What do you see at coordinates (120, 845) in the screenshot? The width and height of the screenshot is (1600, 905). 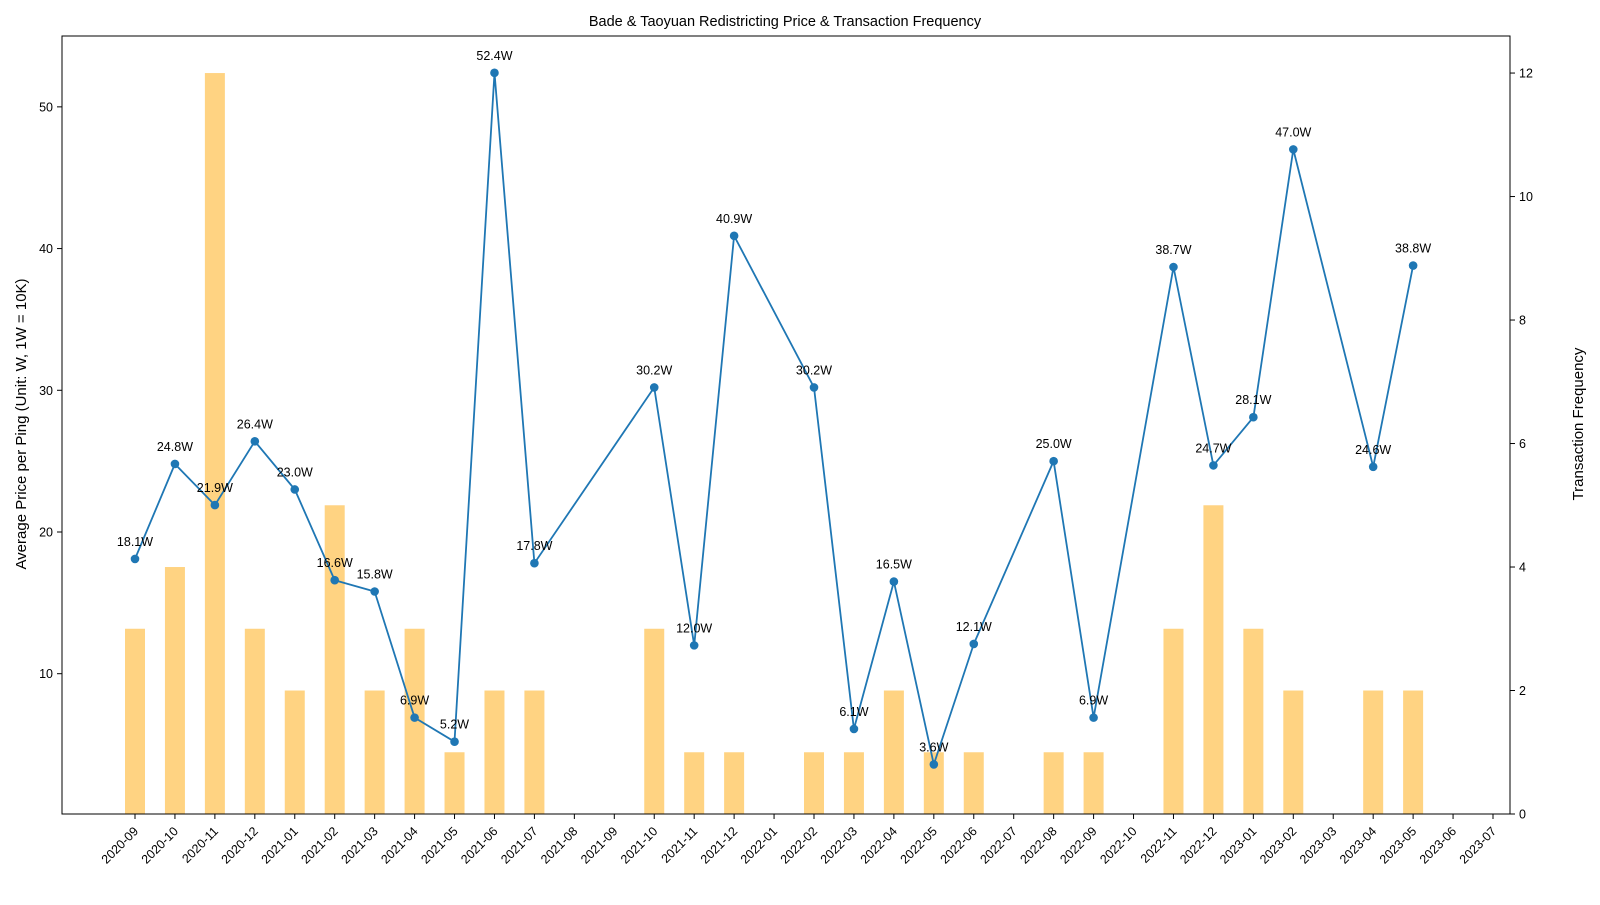 I see `x-tick-label: 2020-09` at bounding box center [120, 845].